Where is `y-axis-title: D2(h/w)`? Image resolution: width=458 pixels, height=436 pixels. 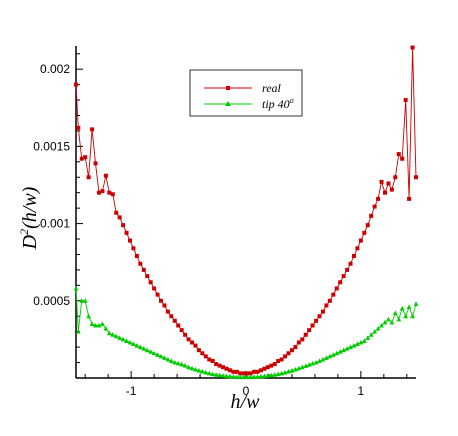
y-axis-title: D2(h/w) is located at coordinates (29, 218).